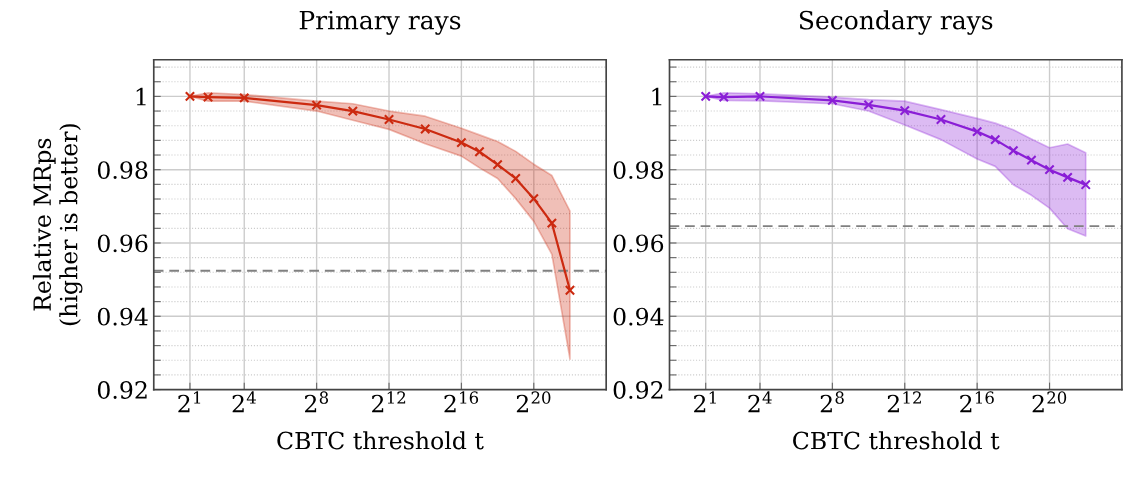 This screenshot has width=1139, height=478. Describe the element at coordinates (896, 22) in the screenshot. I see `chart-title: Secondary rays` at that location.